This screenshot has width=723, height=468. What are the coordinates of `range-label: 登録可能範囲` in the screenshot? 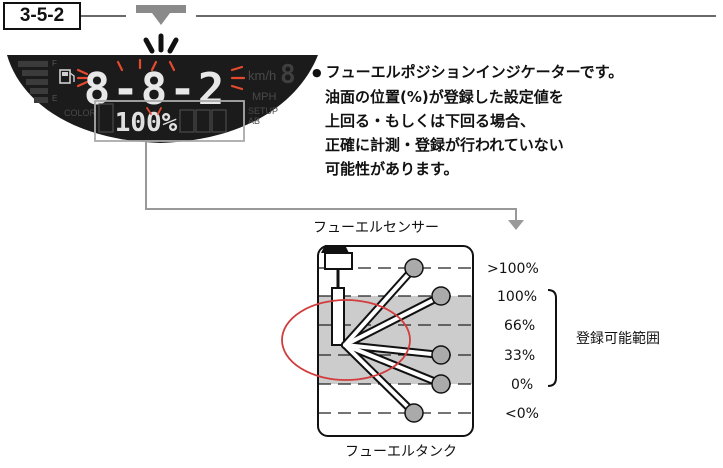 It's located at (618, 339).